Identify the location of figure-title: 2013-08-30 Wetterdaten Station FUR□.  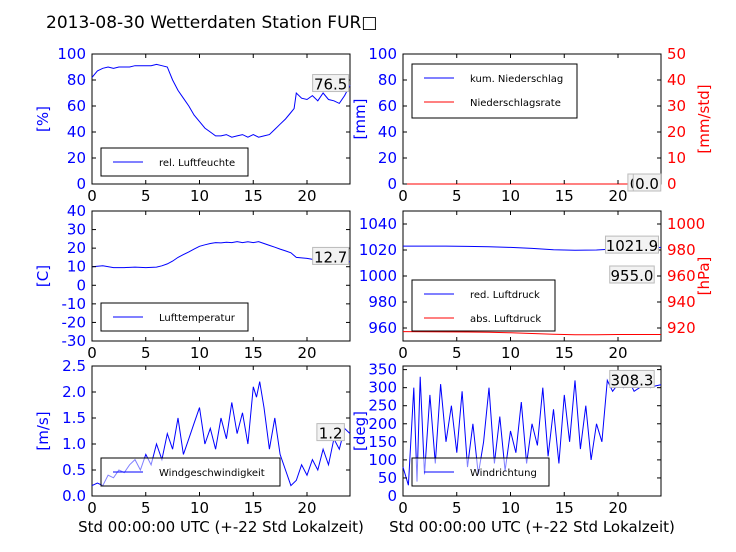
(211, 23).